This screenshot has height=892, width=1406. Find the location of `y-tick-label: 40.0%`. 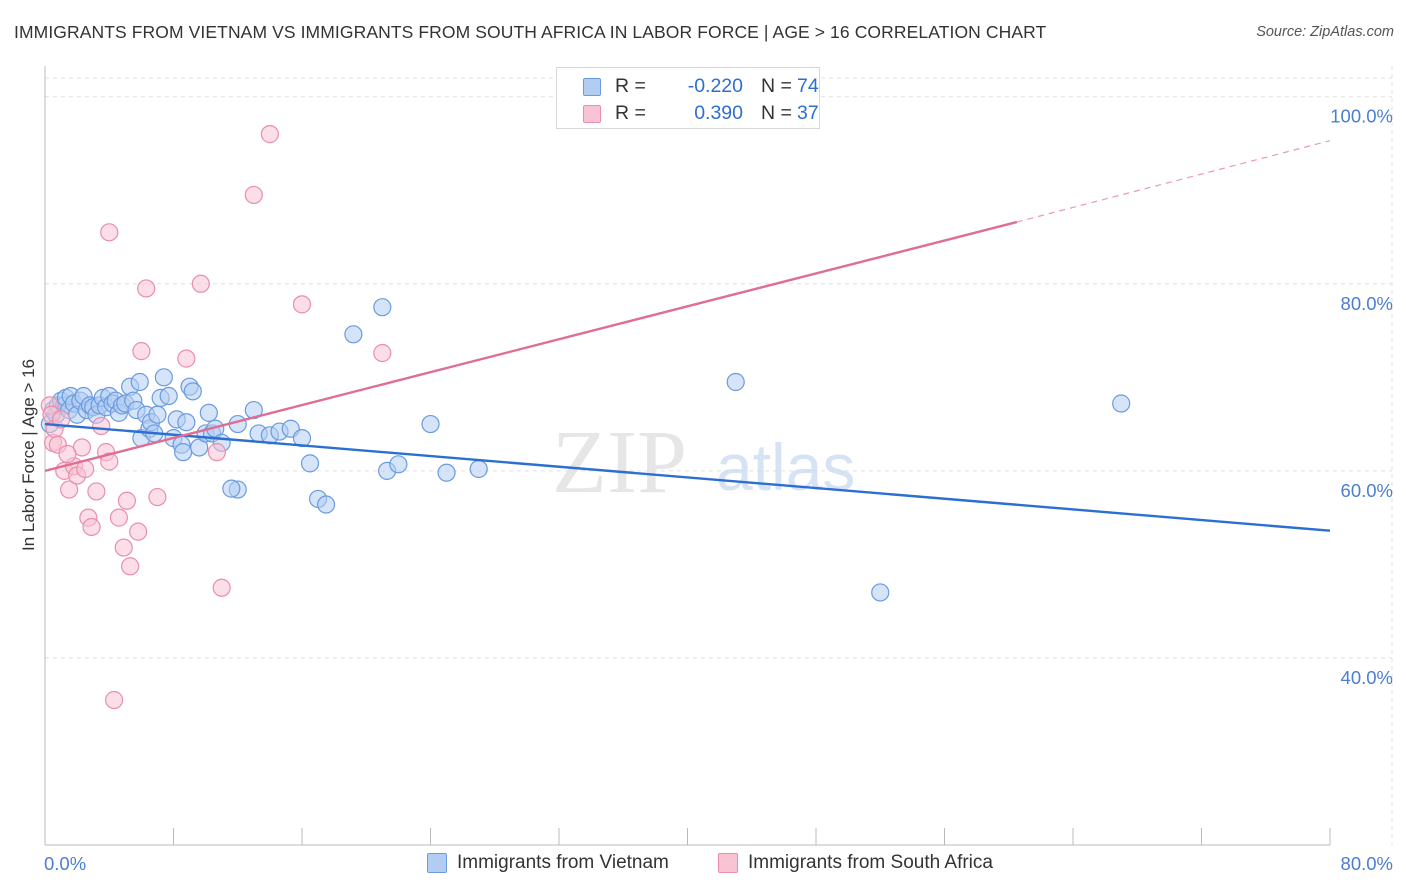

y-tick-label: 40.0% is located at coordinates (1367, 677).